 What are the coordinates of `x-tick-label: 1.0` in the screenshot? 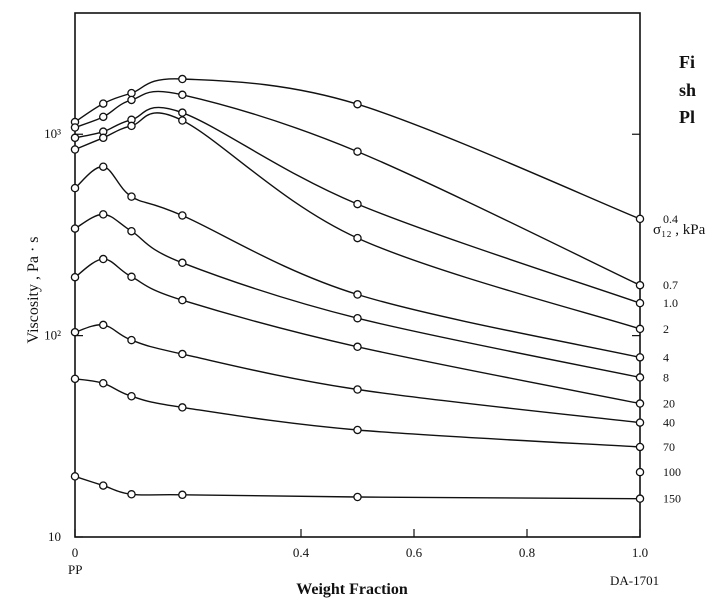 It's located at (640, 552).